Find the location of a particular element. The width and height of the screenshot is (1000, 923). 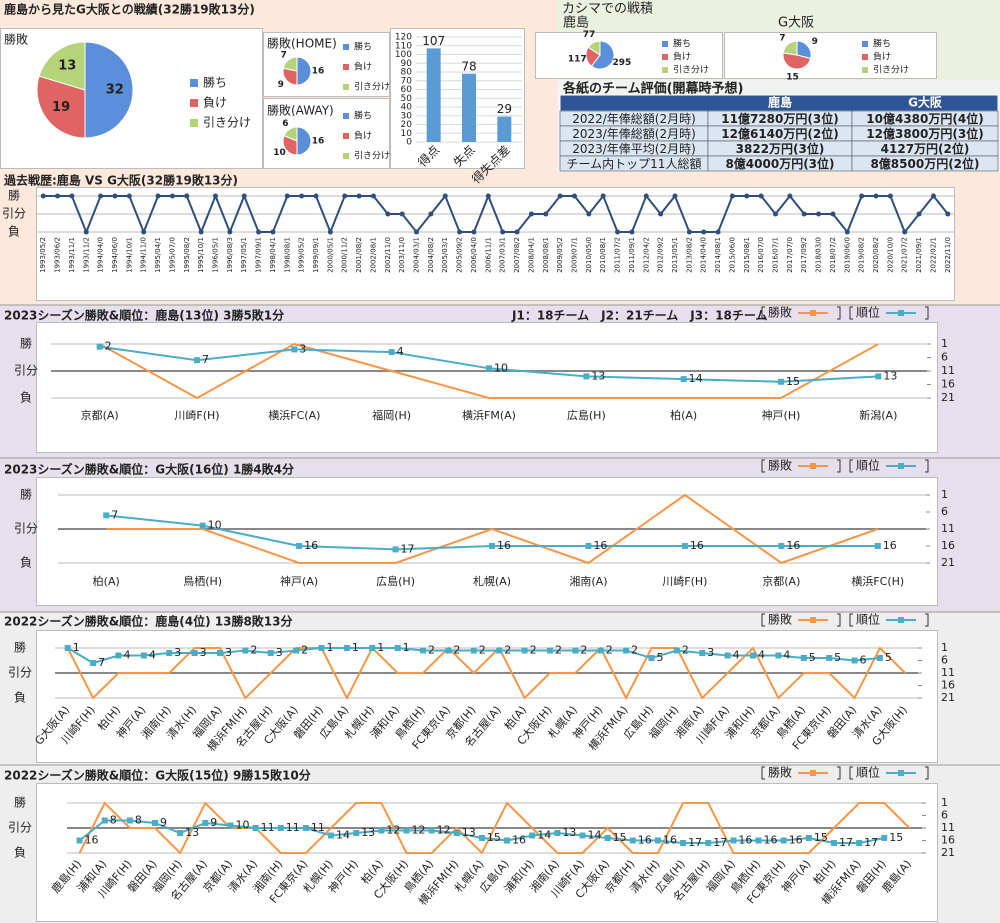

pie-label: 77 is located at coordinates (589, 35).